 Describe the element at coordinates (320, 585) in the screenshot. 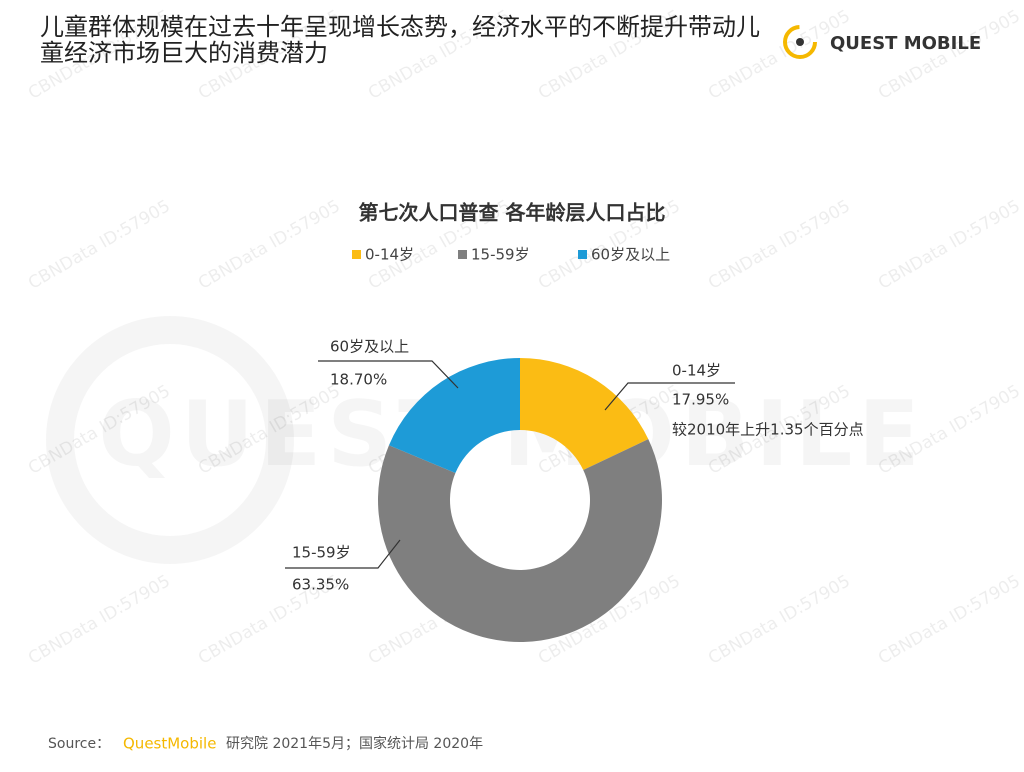

I see `value-label: 63.35%` at that location.